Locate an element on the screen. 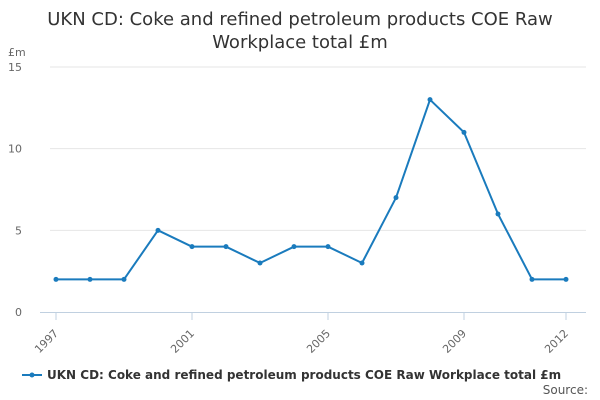 This screenshot has width=600, height=400. y-tick-label: 15 is located at coordinates (15, 67).